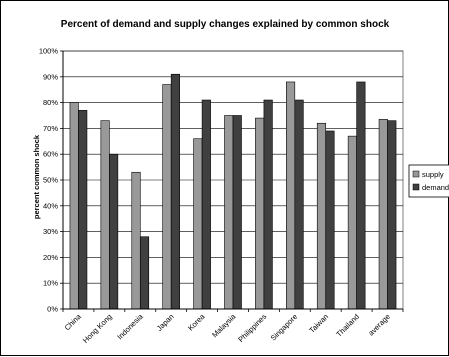 The width and height of the screenshot is (449, 357). I want to click on x-tick-label: Korea, so click(196, 321).